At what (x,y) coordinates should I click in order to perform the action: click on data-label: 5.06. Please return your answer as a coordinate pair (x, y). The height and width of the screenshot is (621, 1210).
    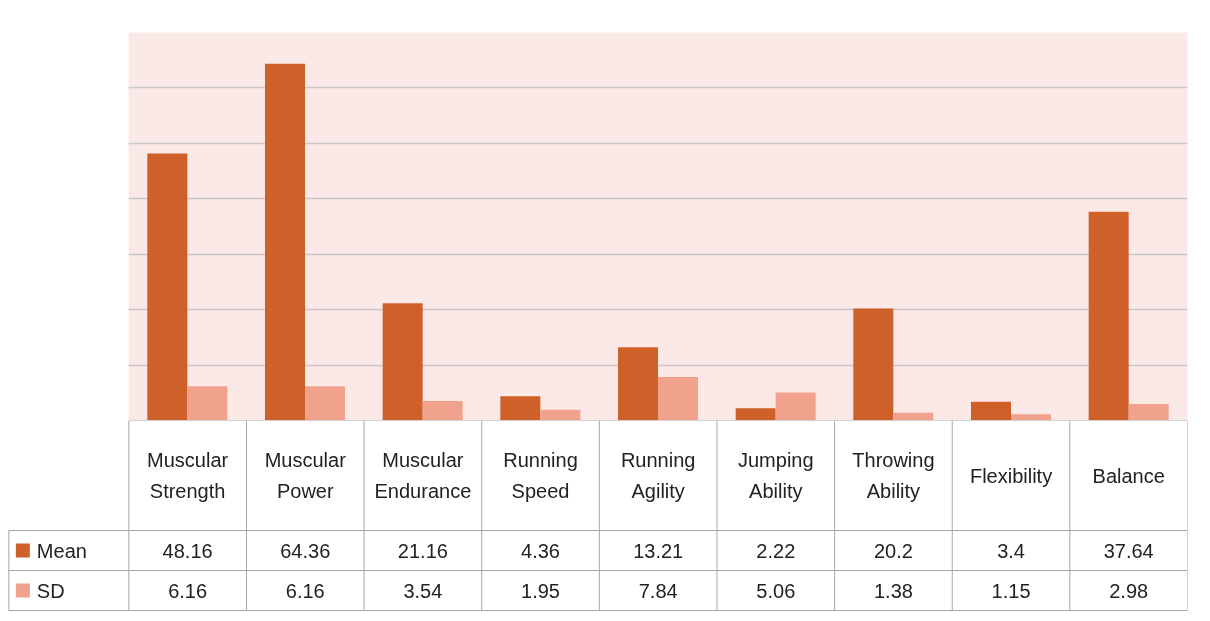
    Looking at the image, I should click on (776, 590).